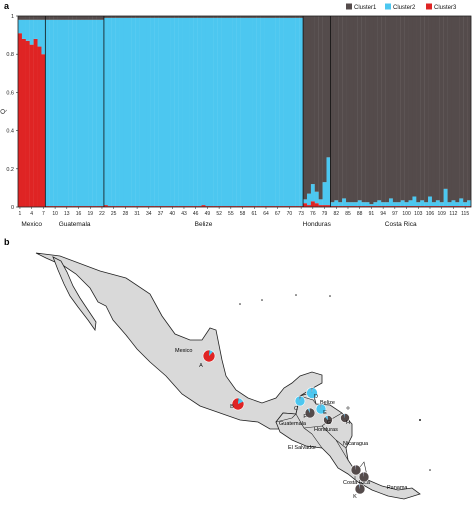 The width and height of the screenshot is (474, 507). What do you see at coordinates (114, 214) in the screenshot?
I see `x-tick-label: 25` at bounding box center [114, 214].